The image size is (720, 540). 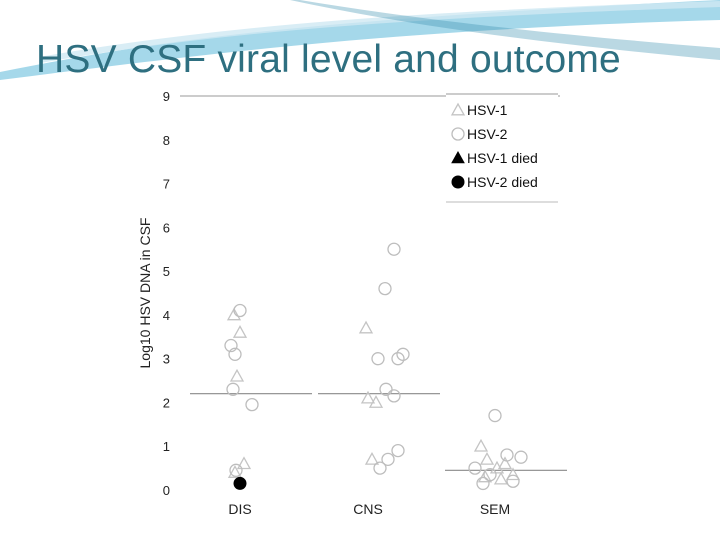 What do you see at coordinates (166, 490) in the screenshot?
I see `y-tick-label: 0` at bounding box center [166, 490].